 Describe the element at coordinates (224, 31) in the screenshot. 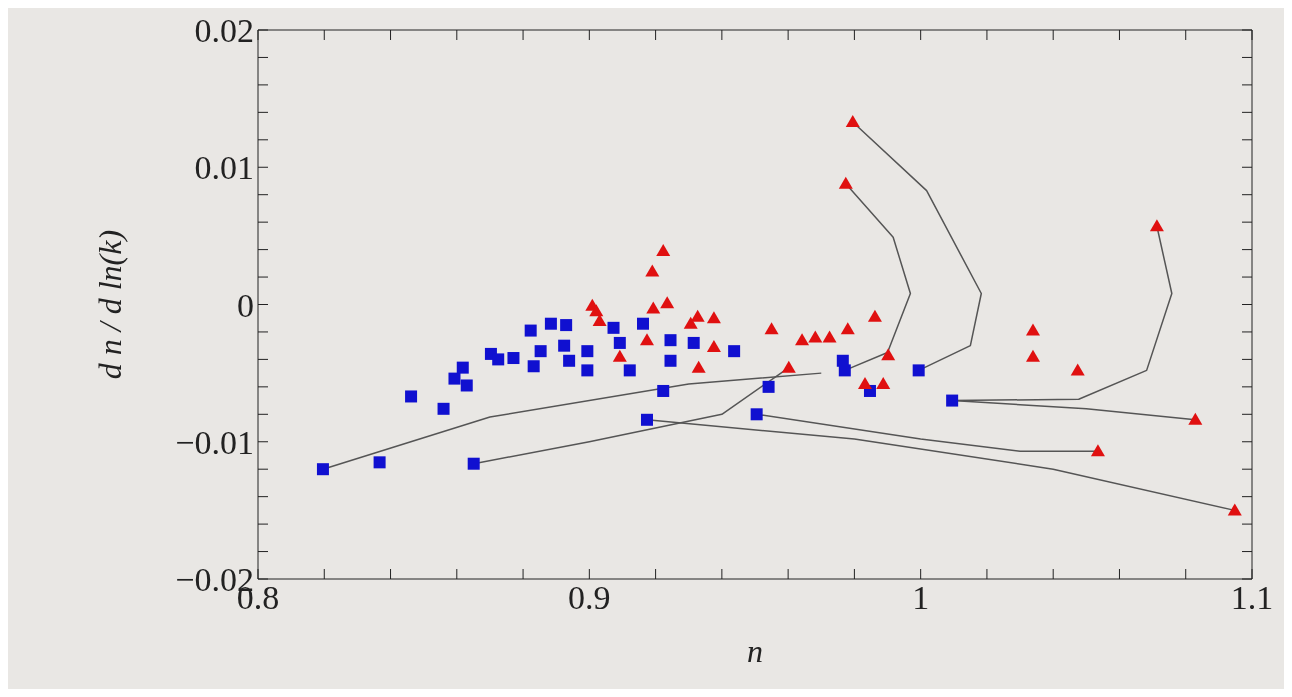

I see `y-tick-label: 0.02` at that location.